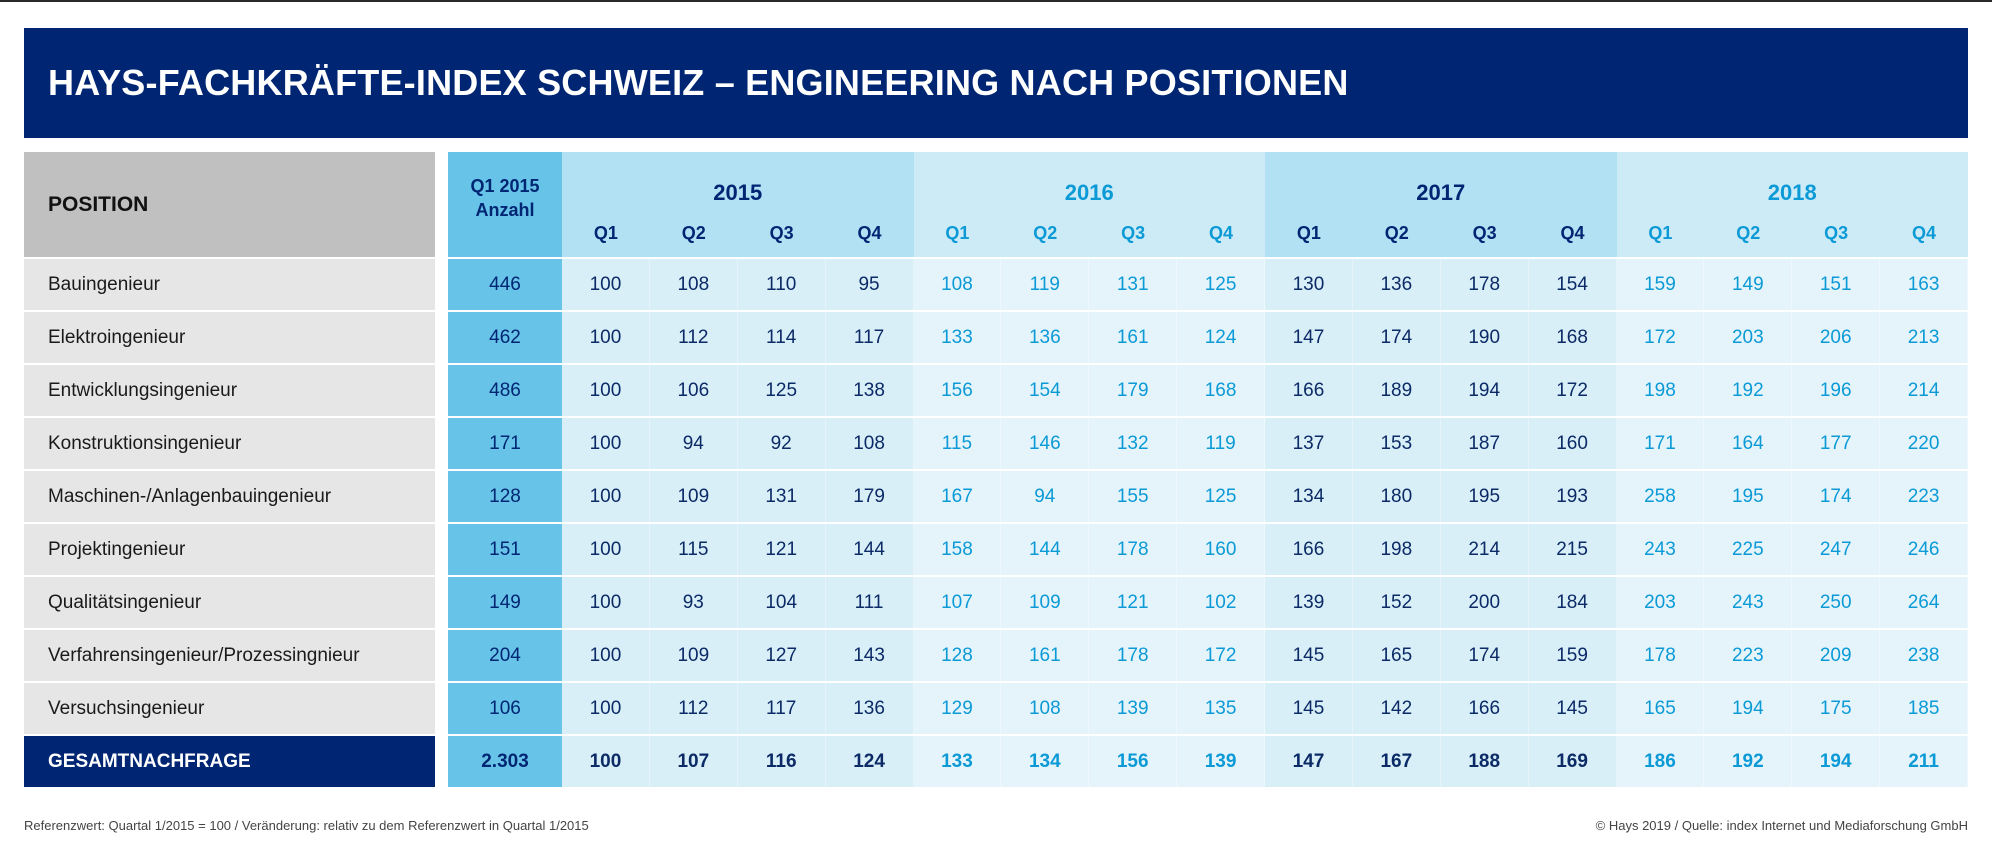 The image size is (1992, 852). Describe the element at coordinates (1572, 337) in the screenshot. I see `index-cell: 168` at that location.